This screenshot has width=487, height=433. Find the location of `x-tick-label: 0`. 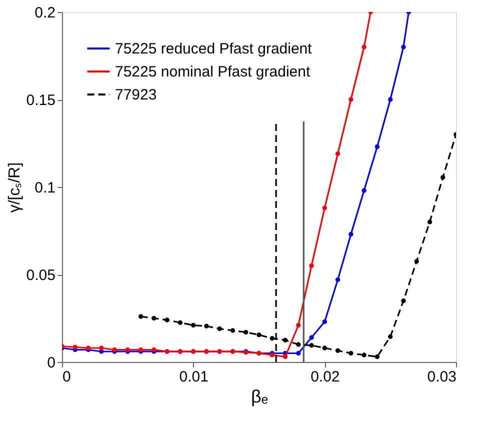

x-tick-label: 0 is located at coordinates (66, 377).